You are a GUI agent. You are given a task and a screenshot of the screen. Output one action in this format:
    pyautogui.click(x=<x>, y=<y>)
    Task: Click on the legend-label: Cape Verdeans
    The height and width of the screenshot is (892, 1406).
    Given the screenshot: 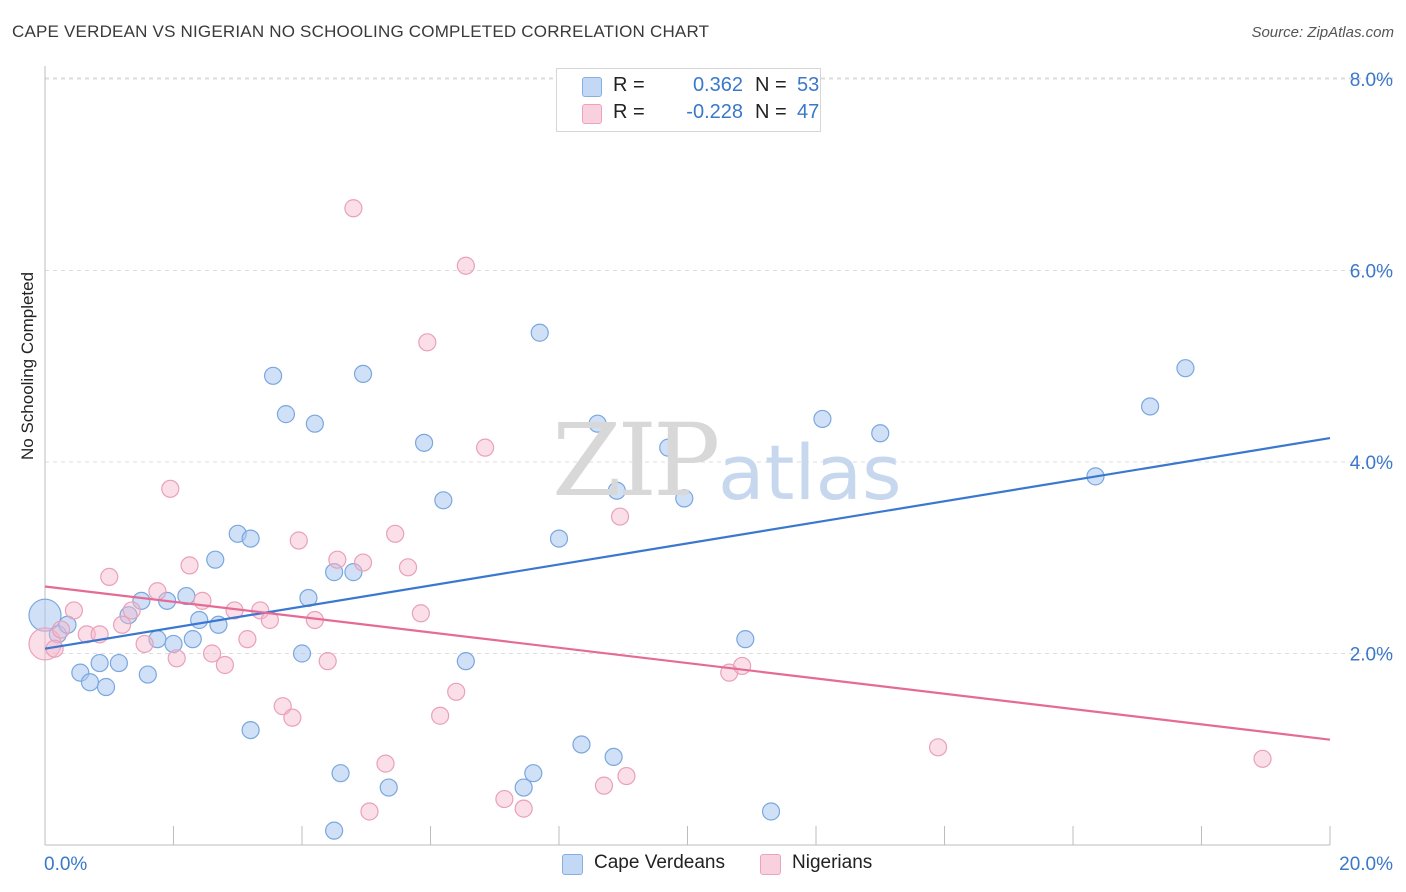 What is the action you would take?
    pyautogui.click(x=659, y=862)
    